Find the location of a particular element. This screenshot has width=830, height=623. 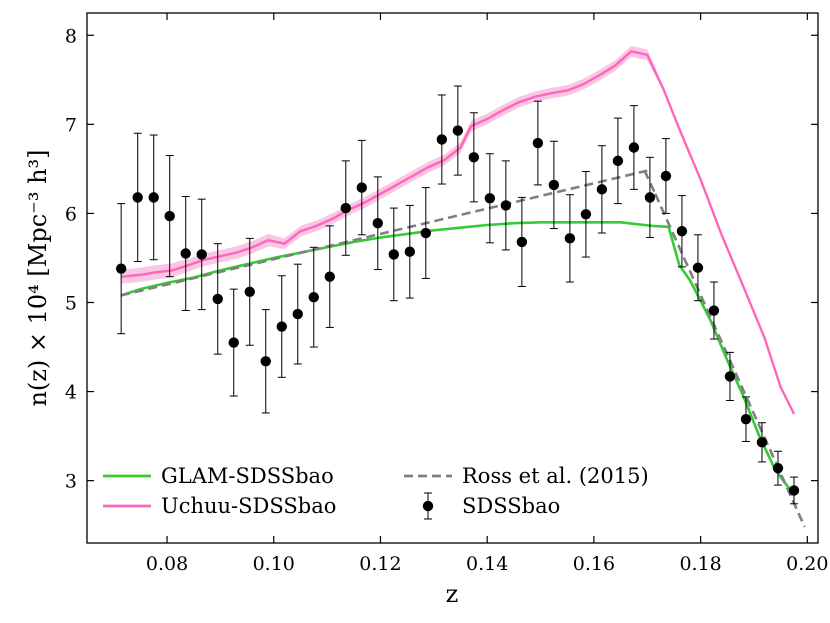

x-tick-label: 0.08 is located at coordinates (167, 564).